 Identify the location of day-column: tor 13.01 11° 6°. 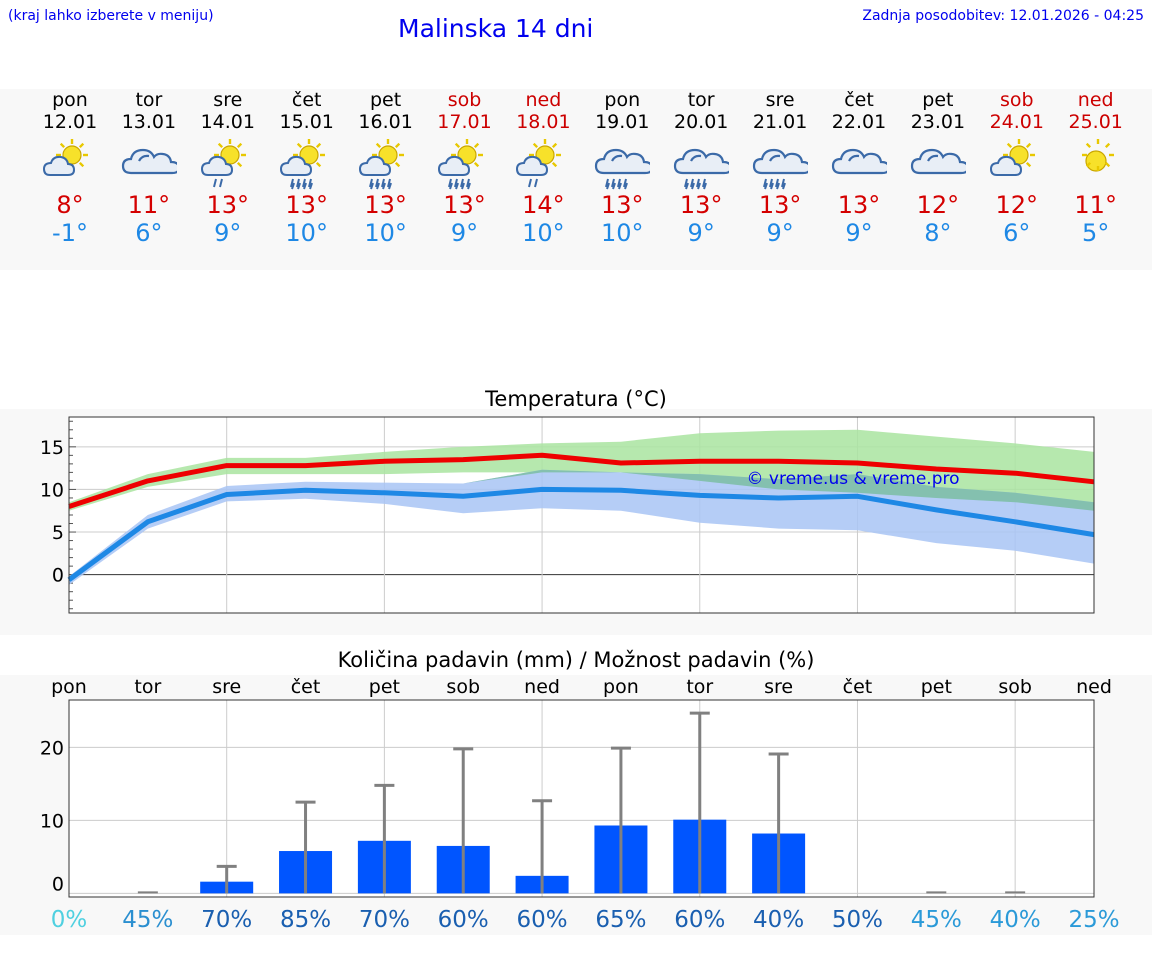
(149, 168).